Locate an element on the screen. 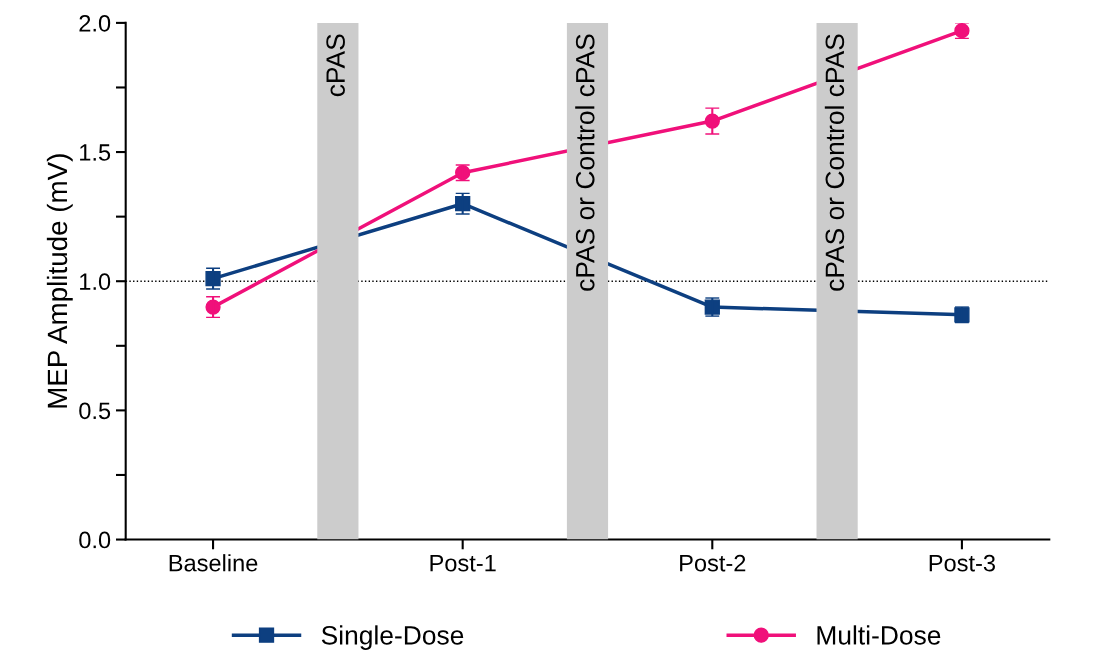 Image resolution: width=1093 pixels, height=654 pixels. y-tick-label: 1.5 is located at coordinates (95, 152).